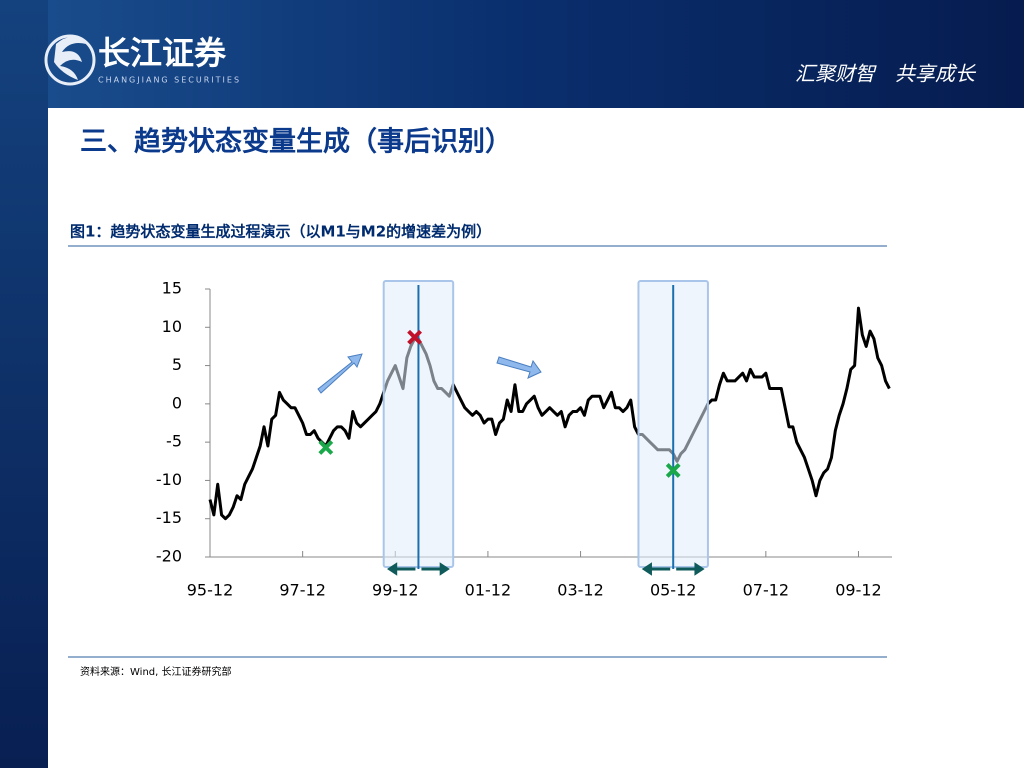 Image resolution: width=1024 pixels, height=772 pixels. Describe the element at coordinates (162, 53) in the screenshot. I see `brand: 长江证券` at that location.